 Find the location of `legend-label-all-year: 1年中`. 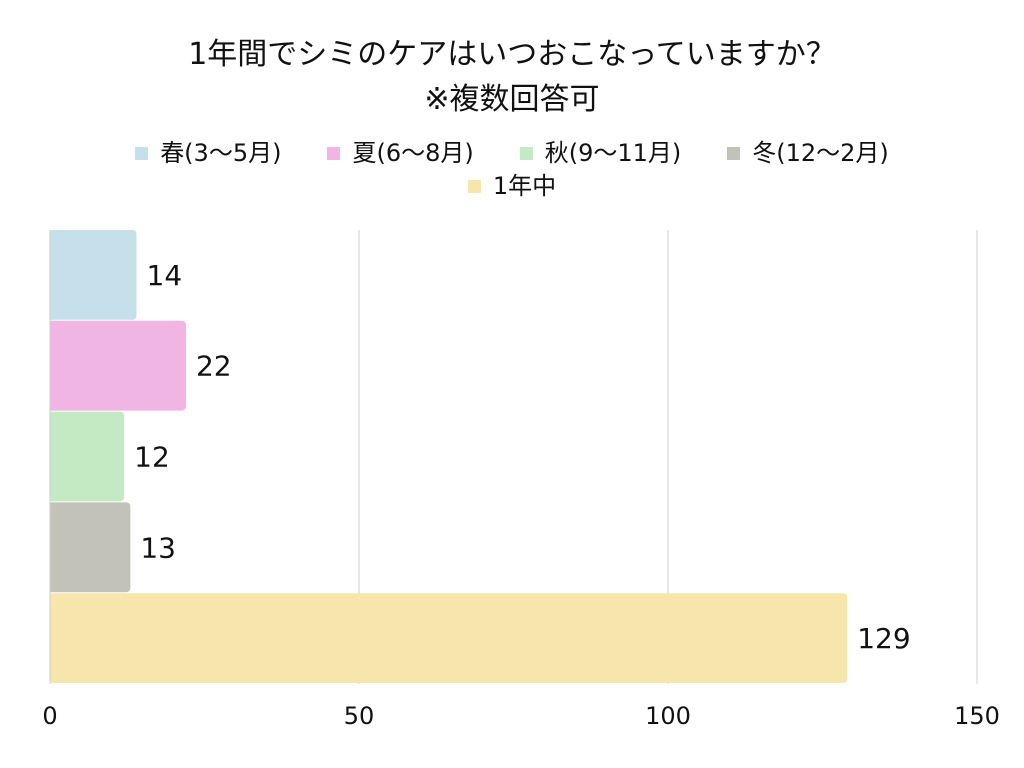

legend-label-all-year: 1年中 is located at coordinates (524, 186).